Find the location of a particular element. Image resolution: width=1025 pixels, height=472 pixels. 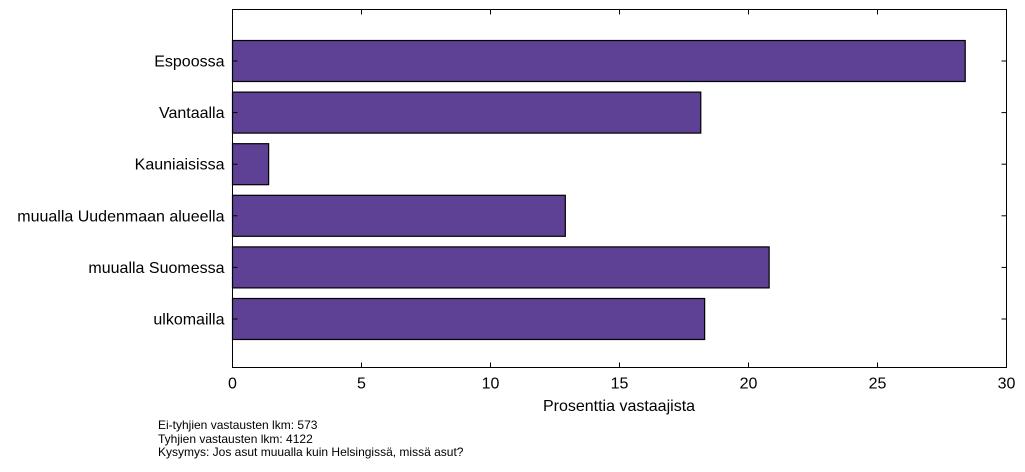

x-tick-label-2: 10 is located at coordinates (491, 384).